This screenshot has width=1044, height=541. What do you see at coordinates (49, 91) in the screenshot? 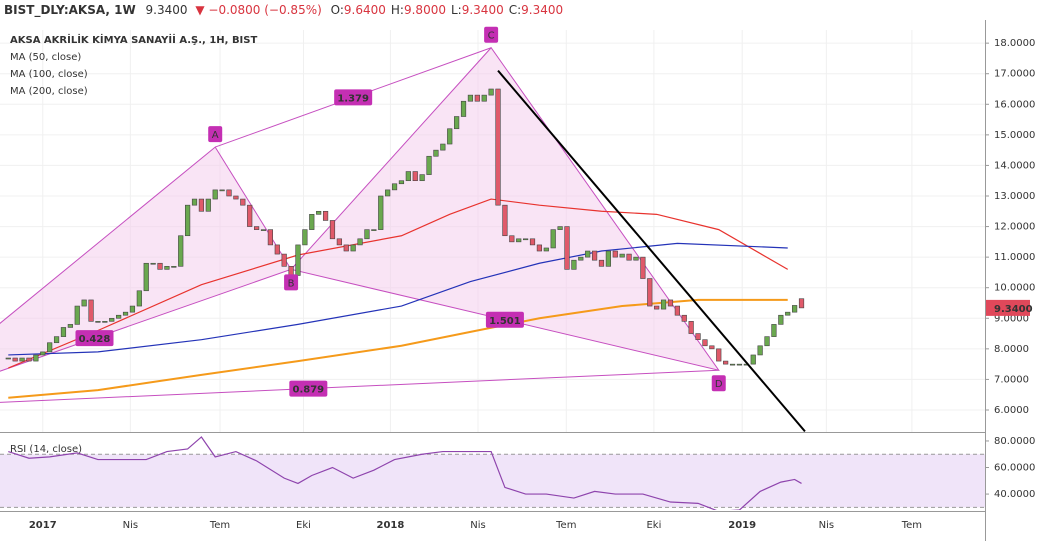
I see `legend-entry: MA (200, close)` at bounding box center [49, 91].